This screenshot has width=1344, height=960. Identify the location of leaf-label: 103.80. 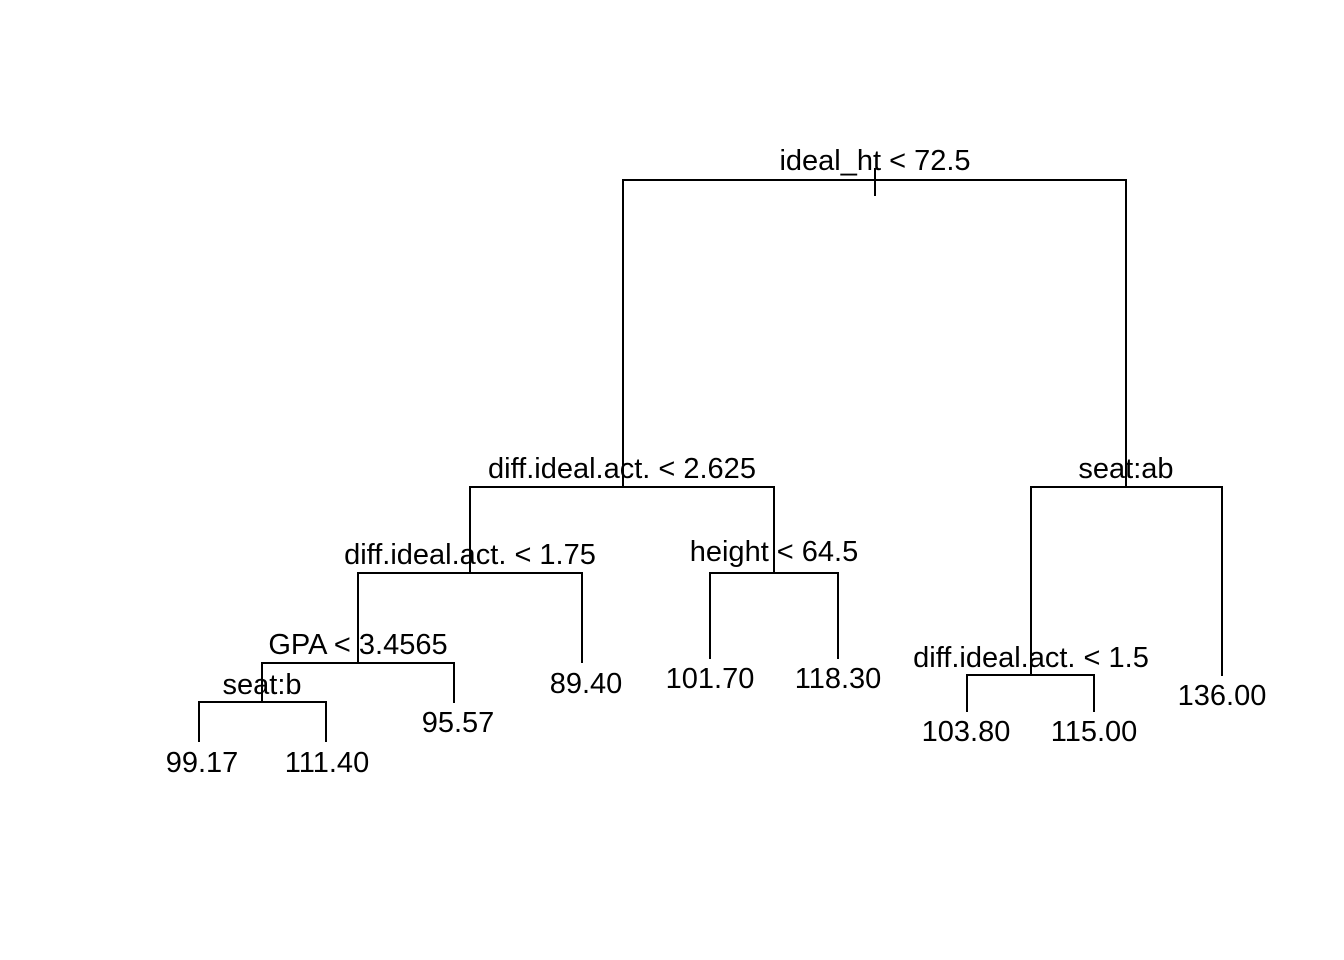
(966, 732).